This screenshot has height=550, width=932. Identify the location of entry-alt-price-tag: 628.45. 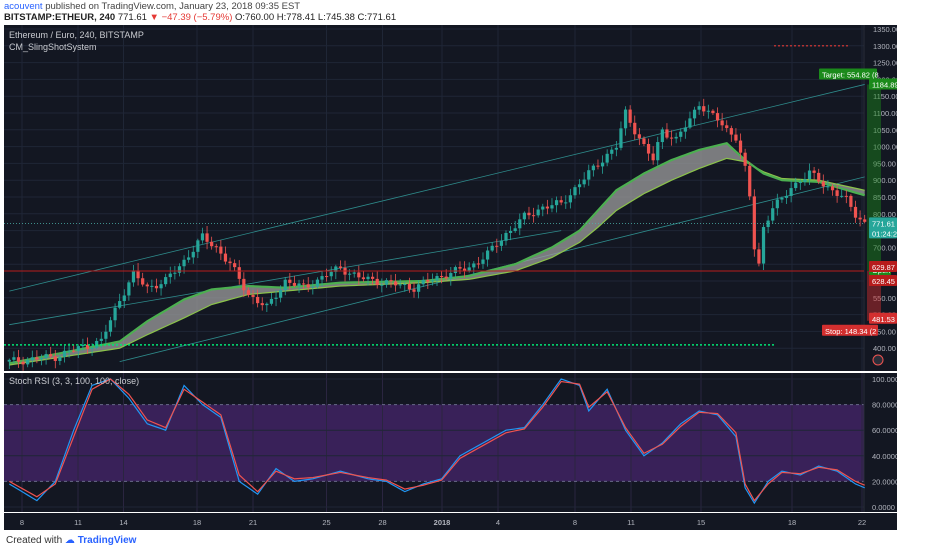
(883, 280).